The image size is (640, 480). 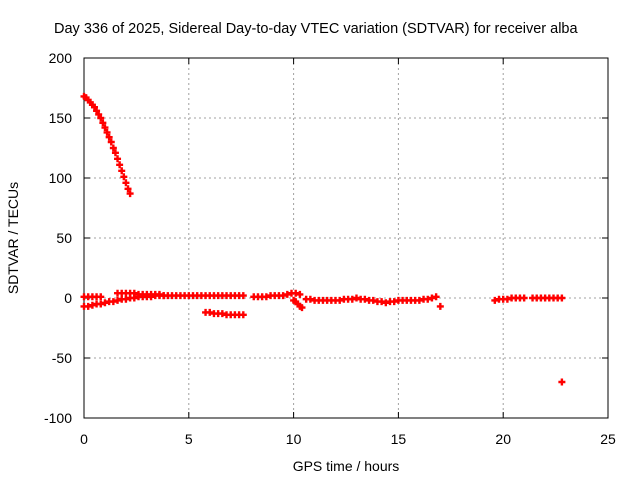 What do you see at coordinates (64, 238) in the screenshot?
I see `y-tick-label: 50` at bounding box center [64, 238].